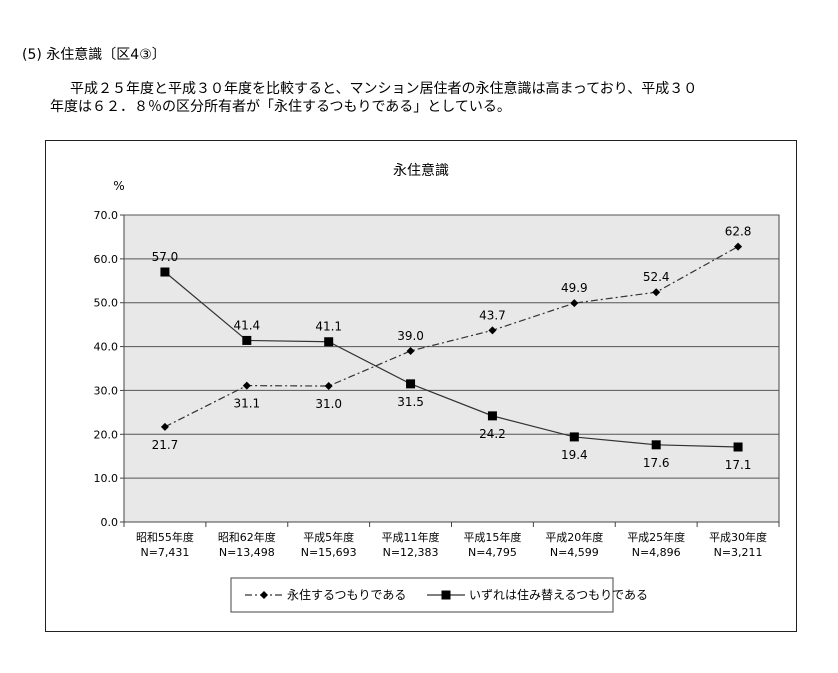 The width and height of the screenshot is (838, 673). Describe the element at coordinates (738, 465) in the screenshot. I see `data-label: 17.1` at that location.